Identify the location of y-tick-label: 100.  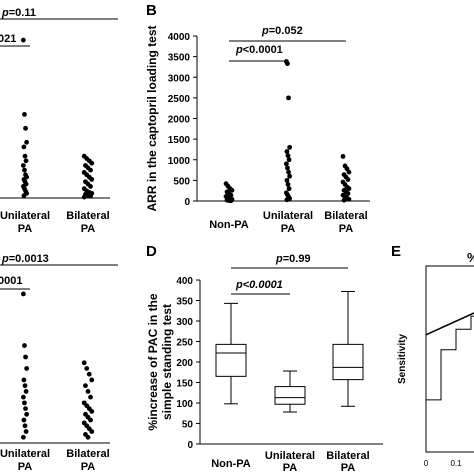
(184, 404).